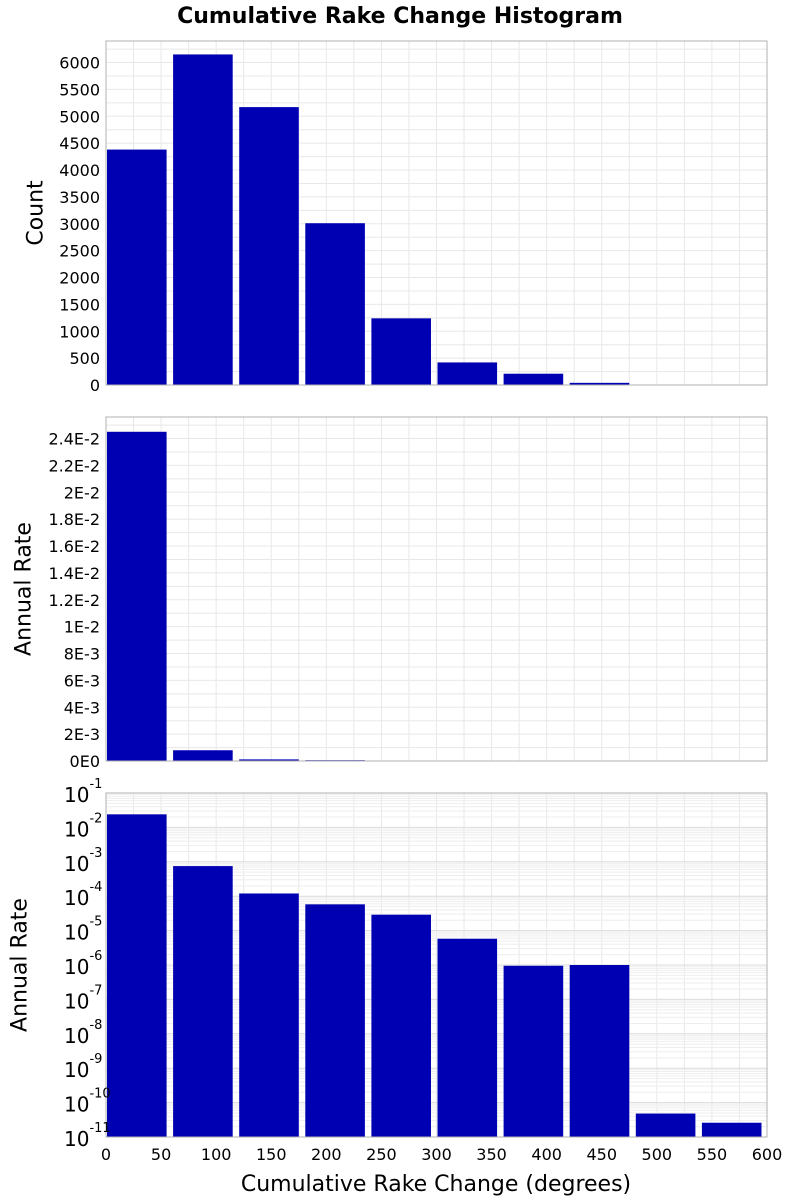  What do you see at coordinates (79, 251) in the screenshot?
I see `y-tick-label: 2500` at bounding box center [79, 251].